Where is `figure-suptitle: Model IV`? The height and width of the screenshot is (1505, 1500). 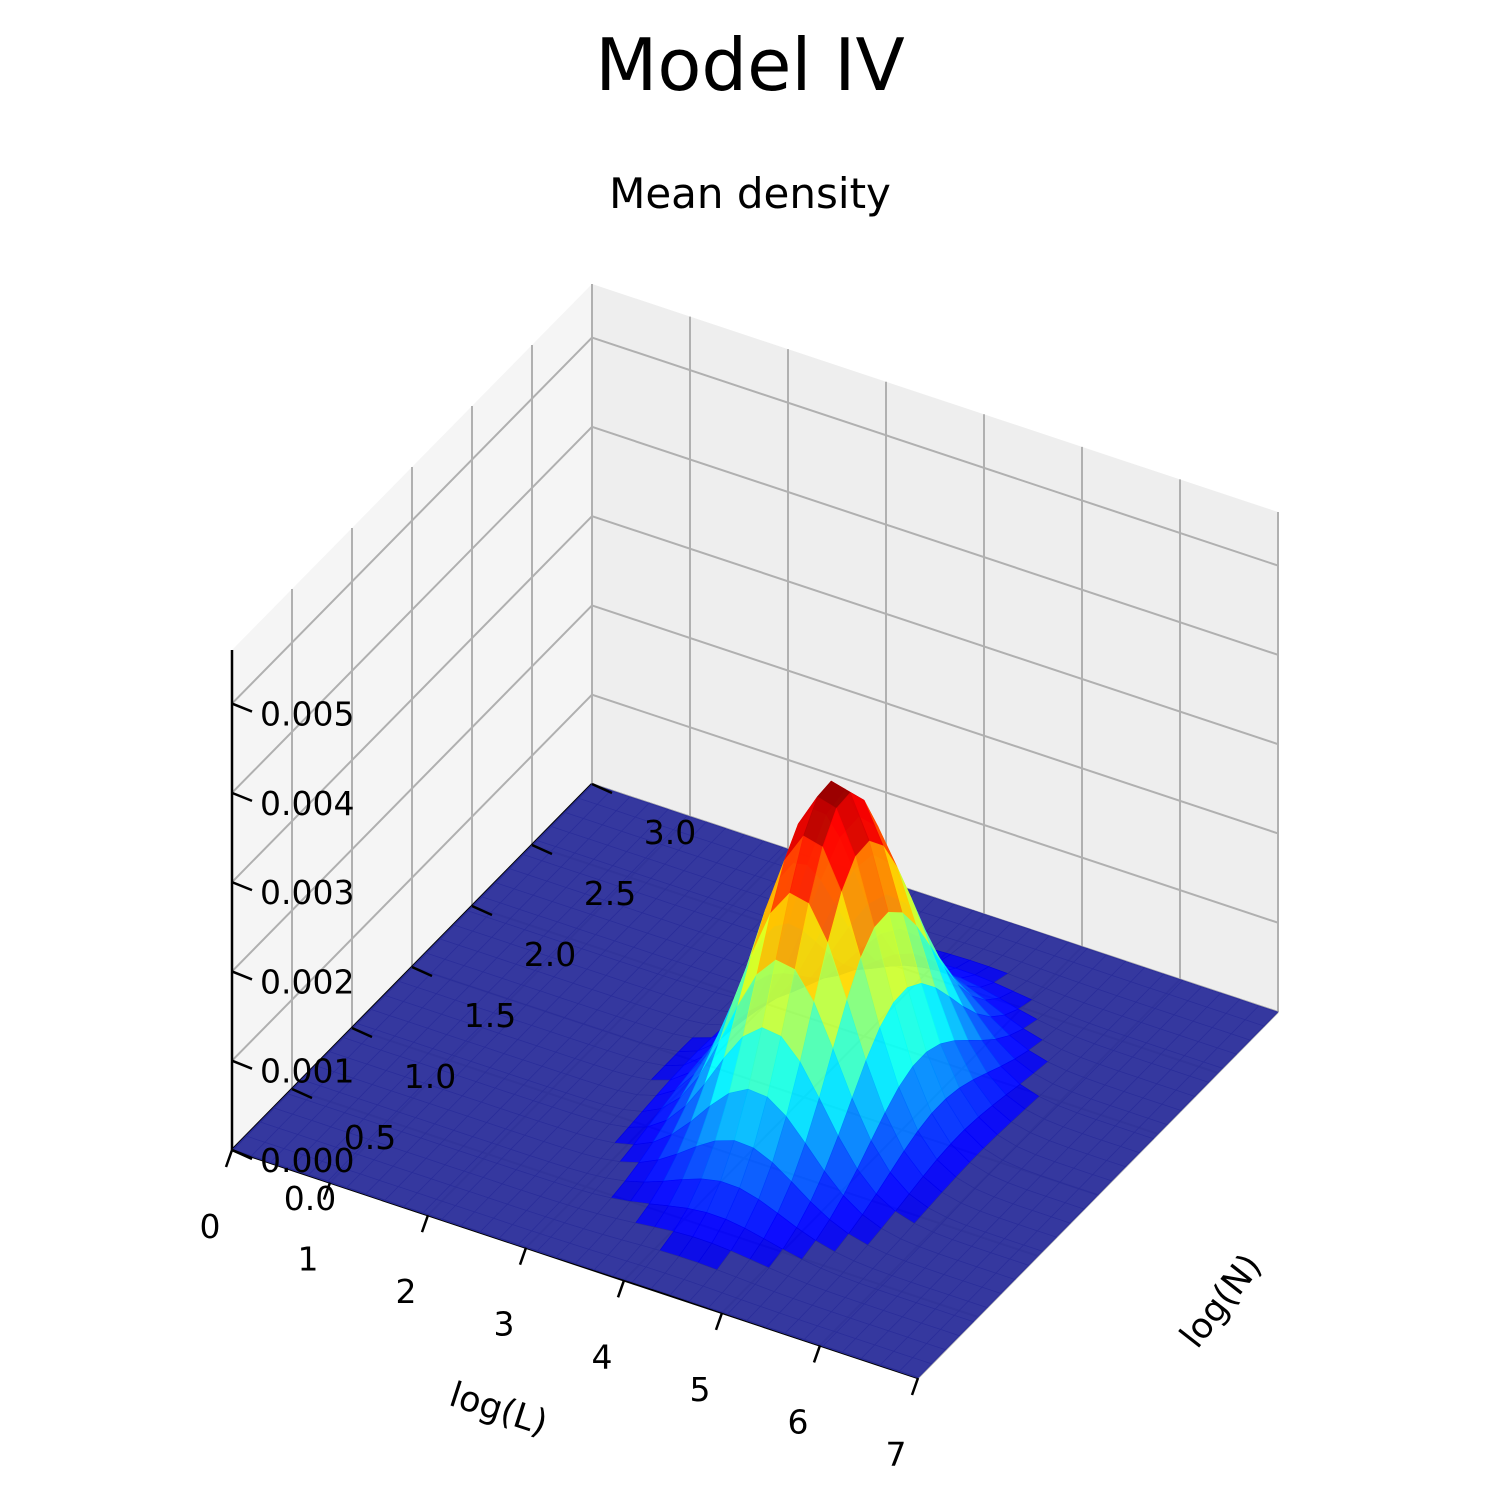 figure-suptitle: Model IV is located at coordinates (750, 65).